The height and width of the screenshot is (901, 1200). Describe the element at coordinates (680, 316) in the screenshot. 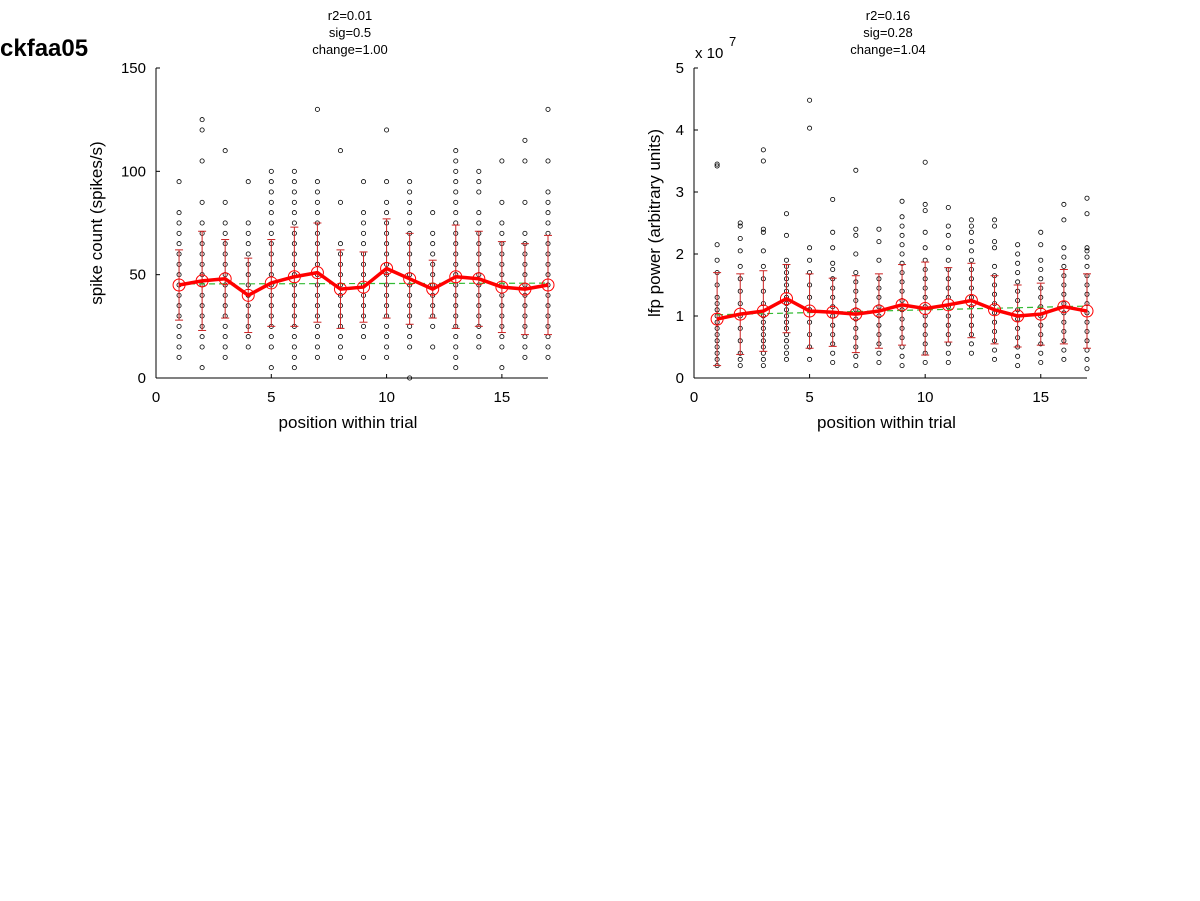

I see `y-tick-label: 1` at that location.